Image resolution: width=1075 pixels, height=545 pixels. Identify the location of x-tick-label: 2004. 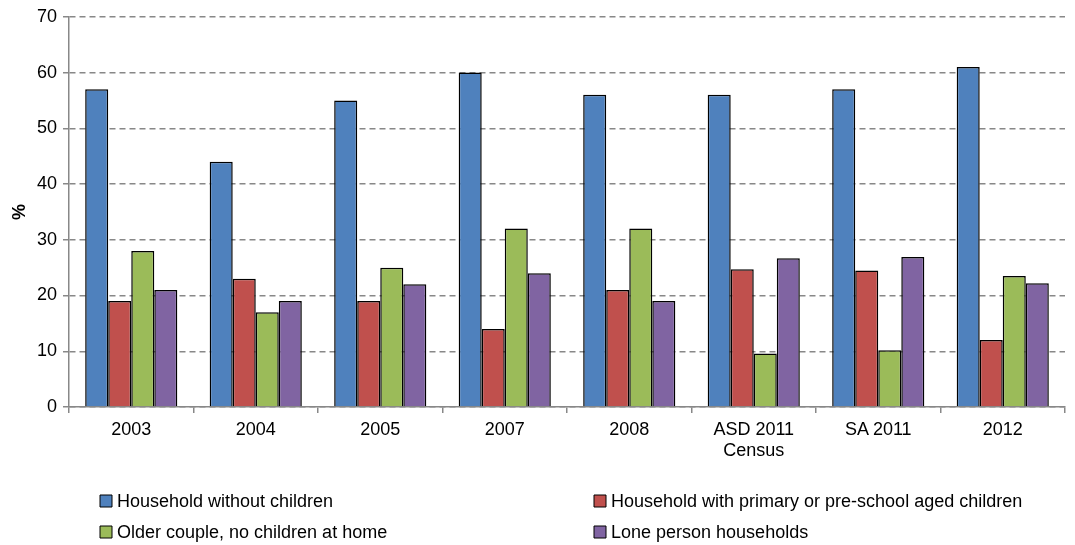
(255, 428).